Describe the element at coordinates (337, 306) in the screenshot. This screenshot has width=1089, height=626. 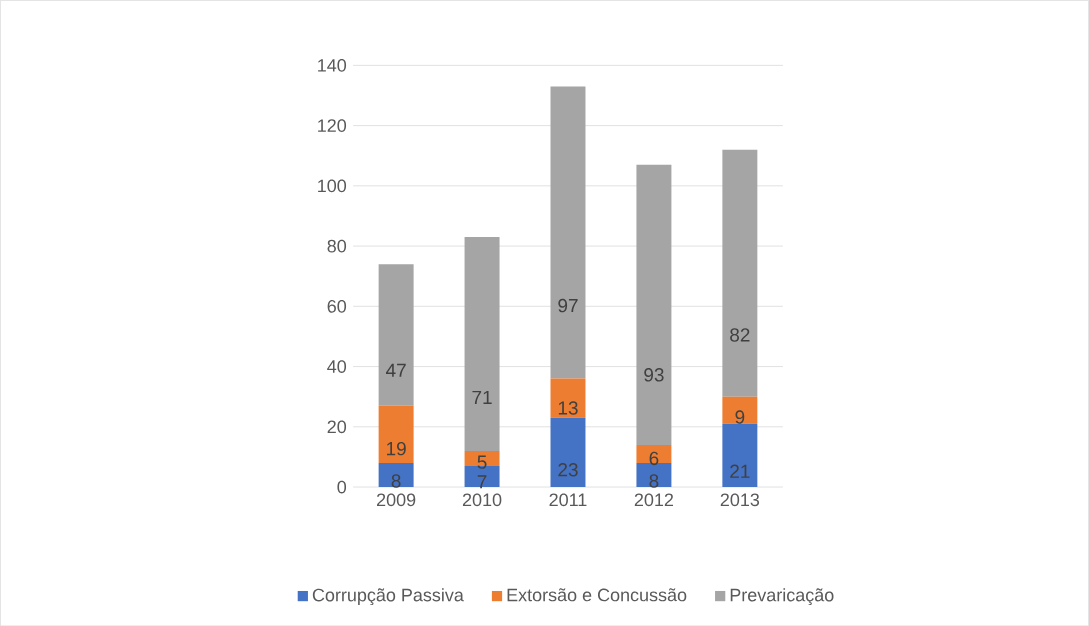
I see `y-tick-label: 60` at that location.